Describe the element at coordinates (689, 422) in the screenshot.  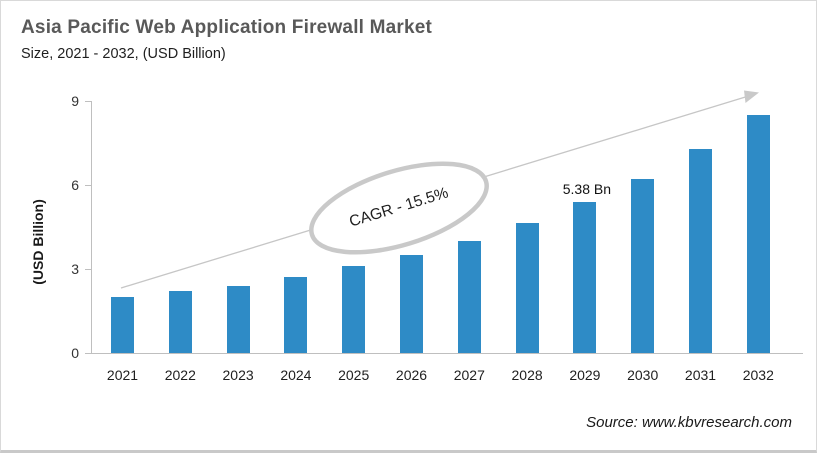
I see `source-attribution: Source: www.kbvresearch.com` at that location.